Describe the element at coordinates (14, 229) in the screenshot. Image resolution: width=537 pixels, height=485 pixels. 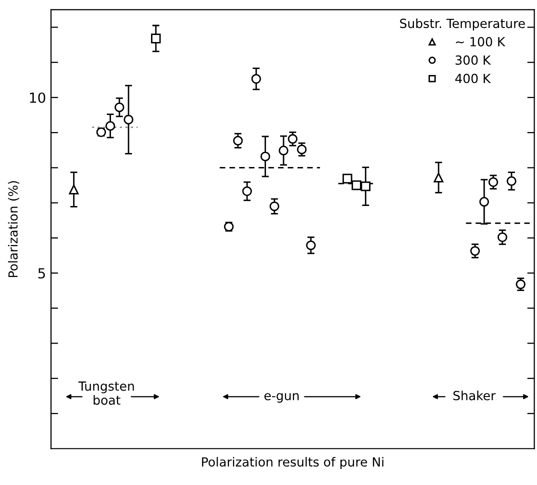
I see `y-axis-title: Polarization (%)` at that location.